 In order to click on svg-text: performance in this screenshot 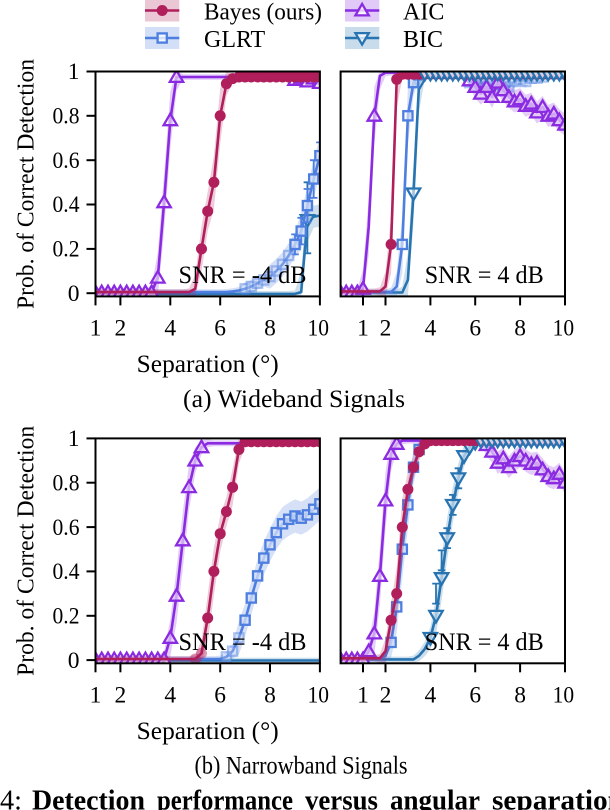, I will do `click(225, 797)`.